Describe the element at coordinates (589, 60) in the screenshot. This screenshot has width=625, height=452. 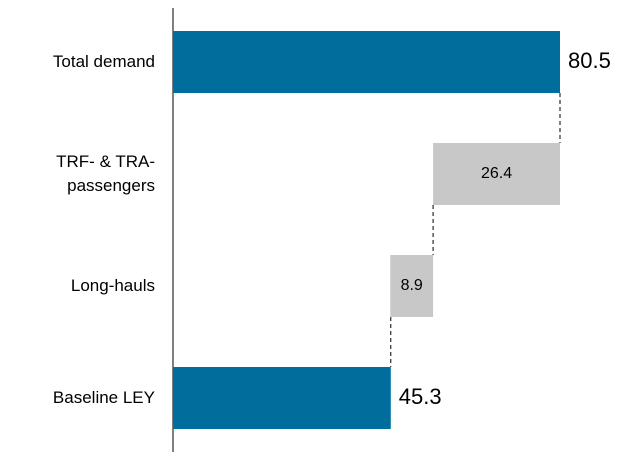
I see `value-label: 80.5` at that location.